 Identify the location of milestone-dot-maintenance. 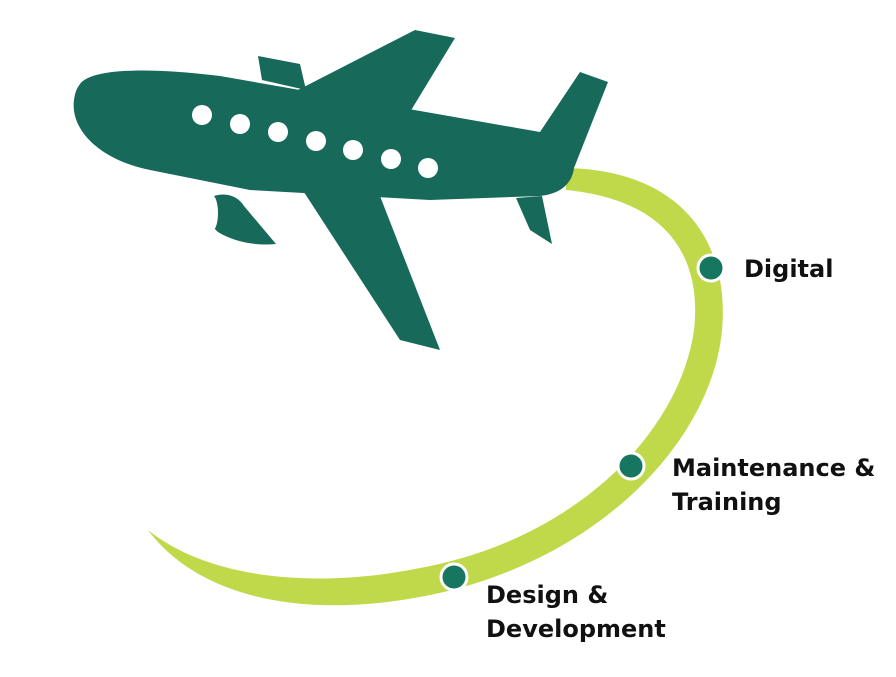
(631, 466).